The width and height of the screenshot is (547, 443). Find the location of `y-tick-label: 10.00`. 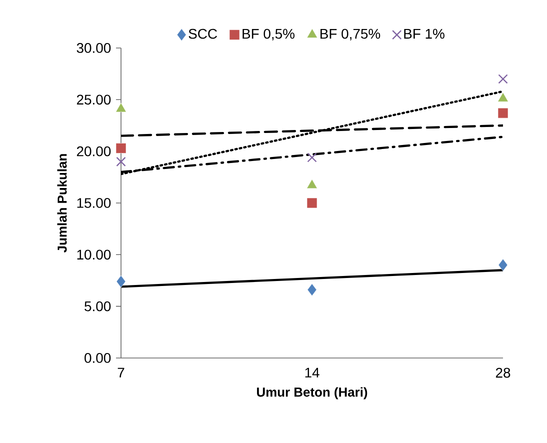

y-tick-label: 10.00 is located at coordinates (94, 255).